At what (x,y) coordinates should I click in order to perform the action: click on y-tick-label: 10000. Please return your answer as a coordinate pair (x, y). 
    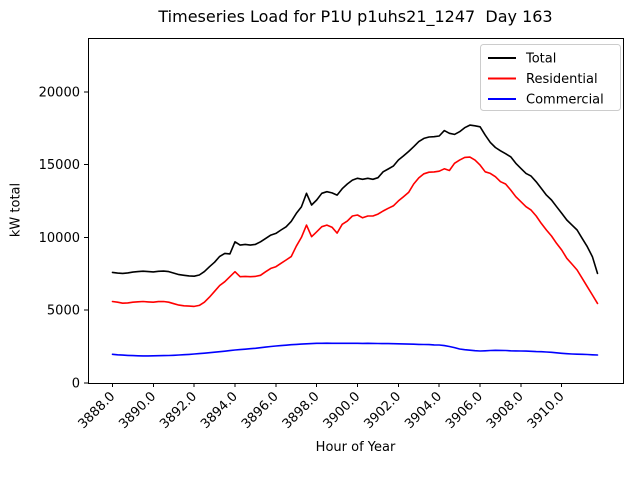
    Looking at the image, I should click on (59, 238).